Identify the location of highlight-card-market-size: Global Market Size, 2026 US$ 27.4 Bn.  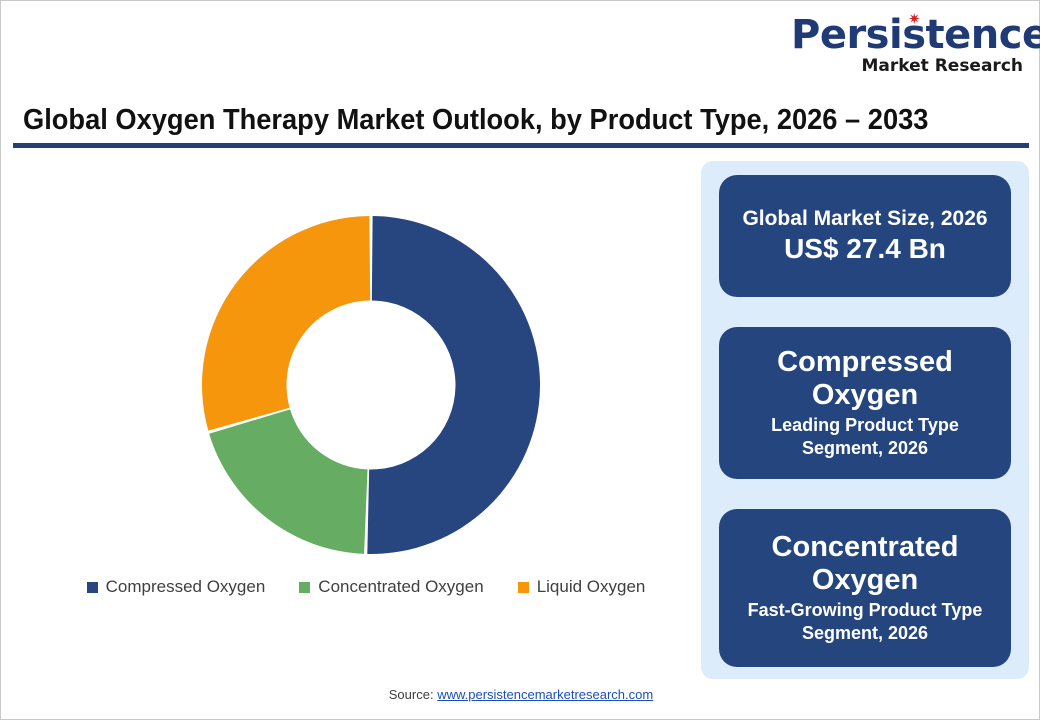
(865, 236).